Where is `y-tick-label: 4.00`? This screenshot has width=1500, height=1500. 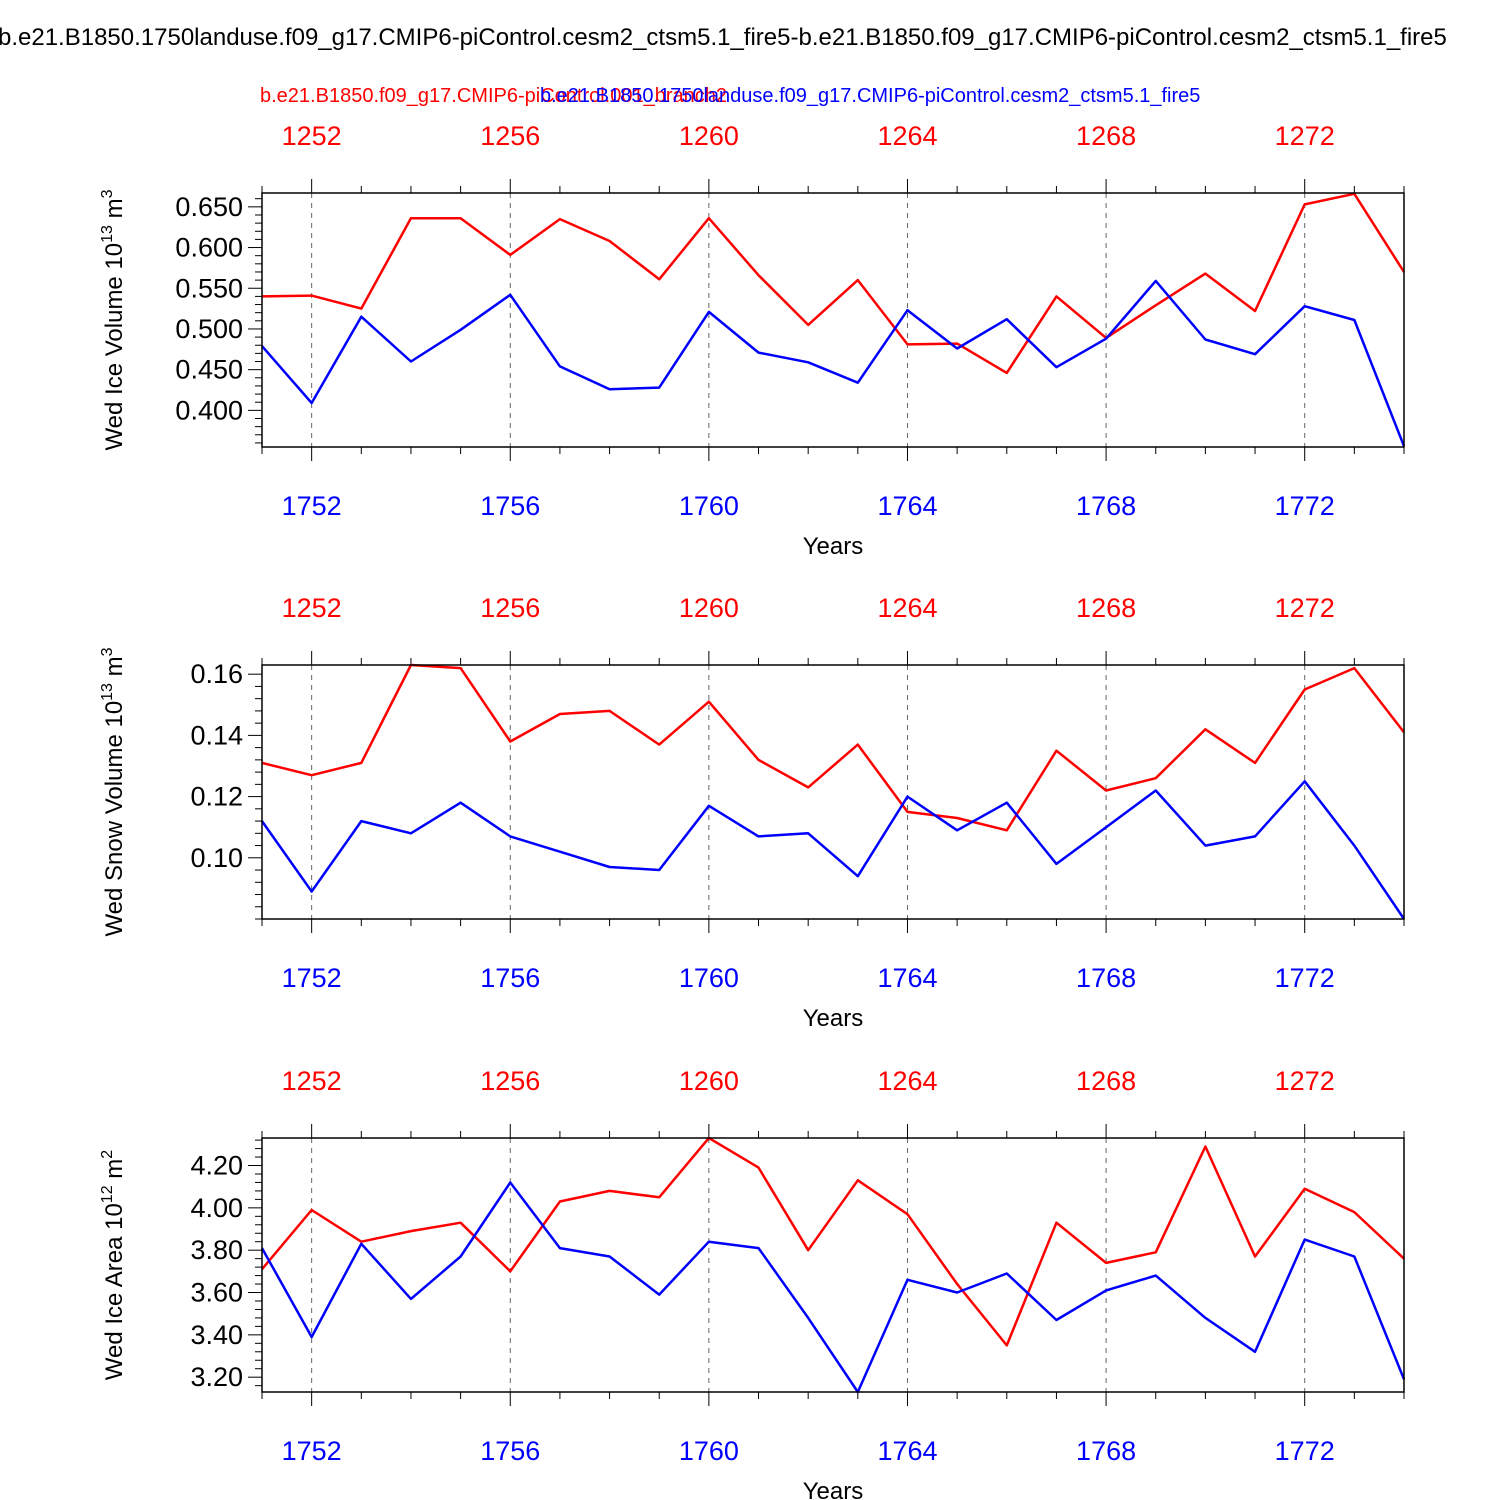 y-tick-label: 4.00 is located at coordinates (216, 1208).